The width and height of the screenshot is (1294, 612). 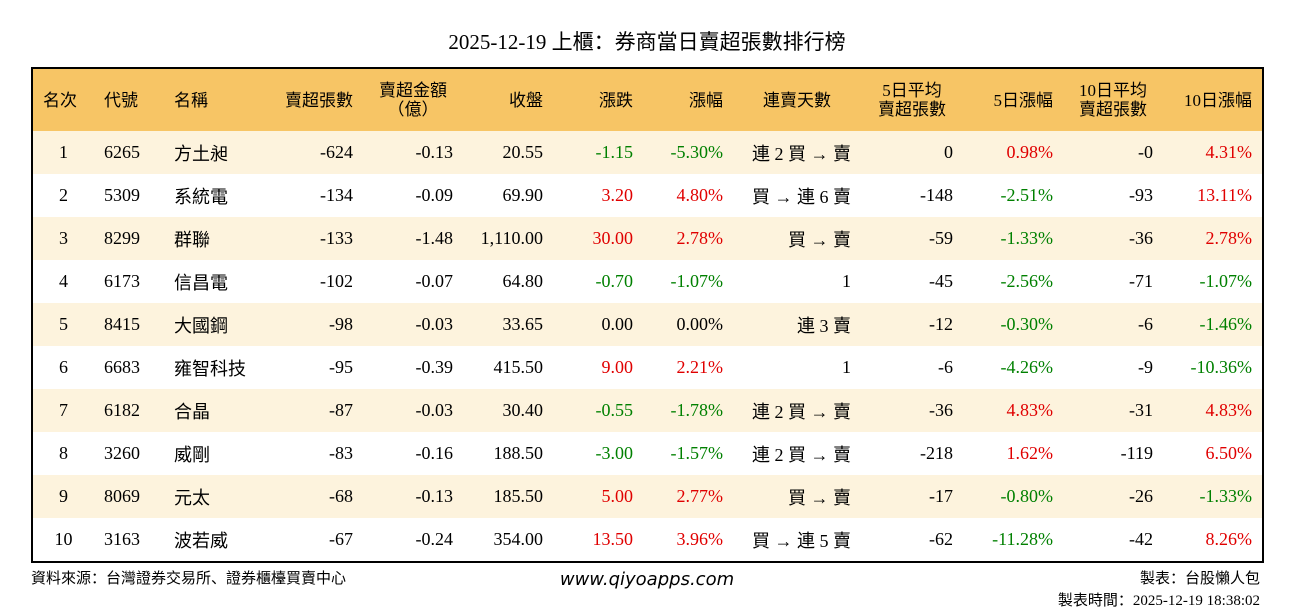 What do you see at coordinates (598, 496) in the screenshot?
I see `table-cell: 5.00` at bounding box center [598, 496].